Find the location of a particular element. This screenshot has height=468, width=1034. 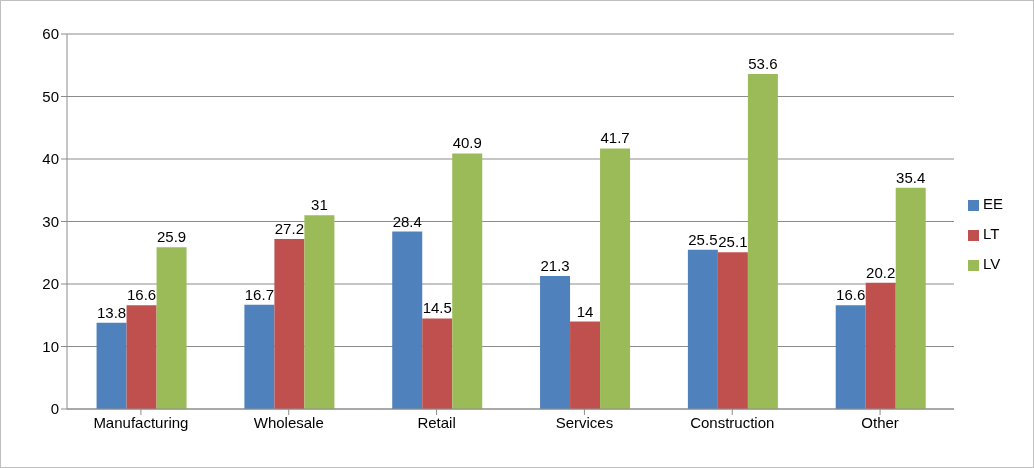

data-label: 53.6 is located at coordinates (763, 63).